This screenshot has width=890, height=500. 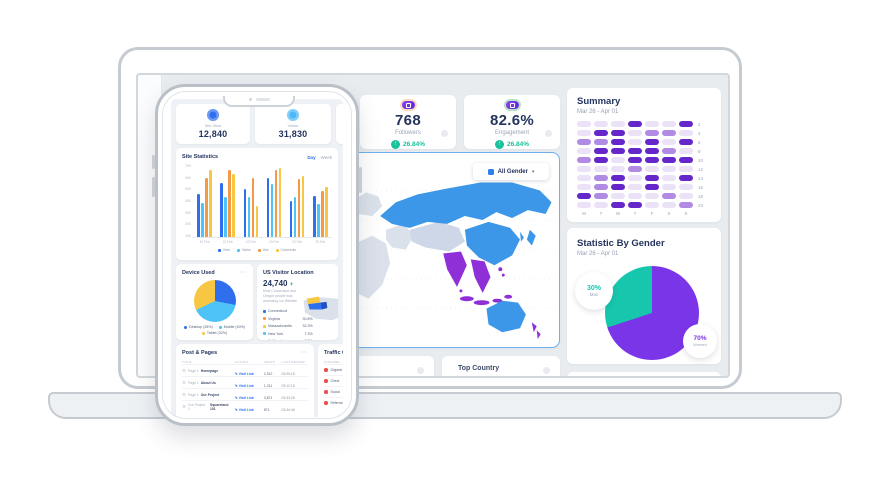 I want to click on followers-menu-dot, so click(x=444, y=133).